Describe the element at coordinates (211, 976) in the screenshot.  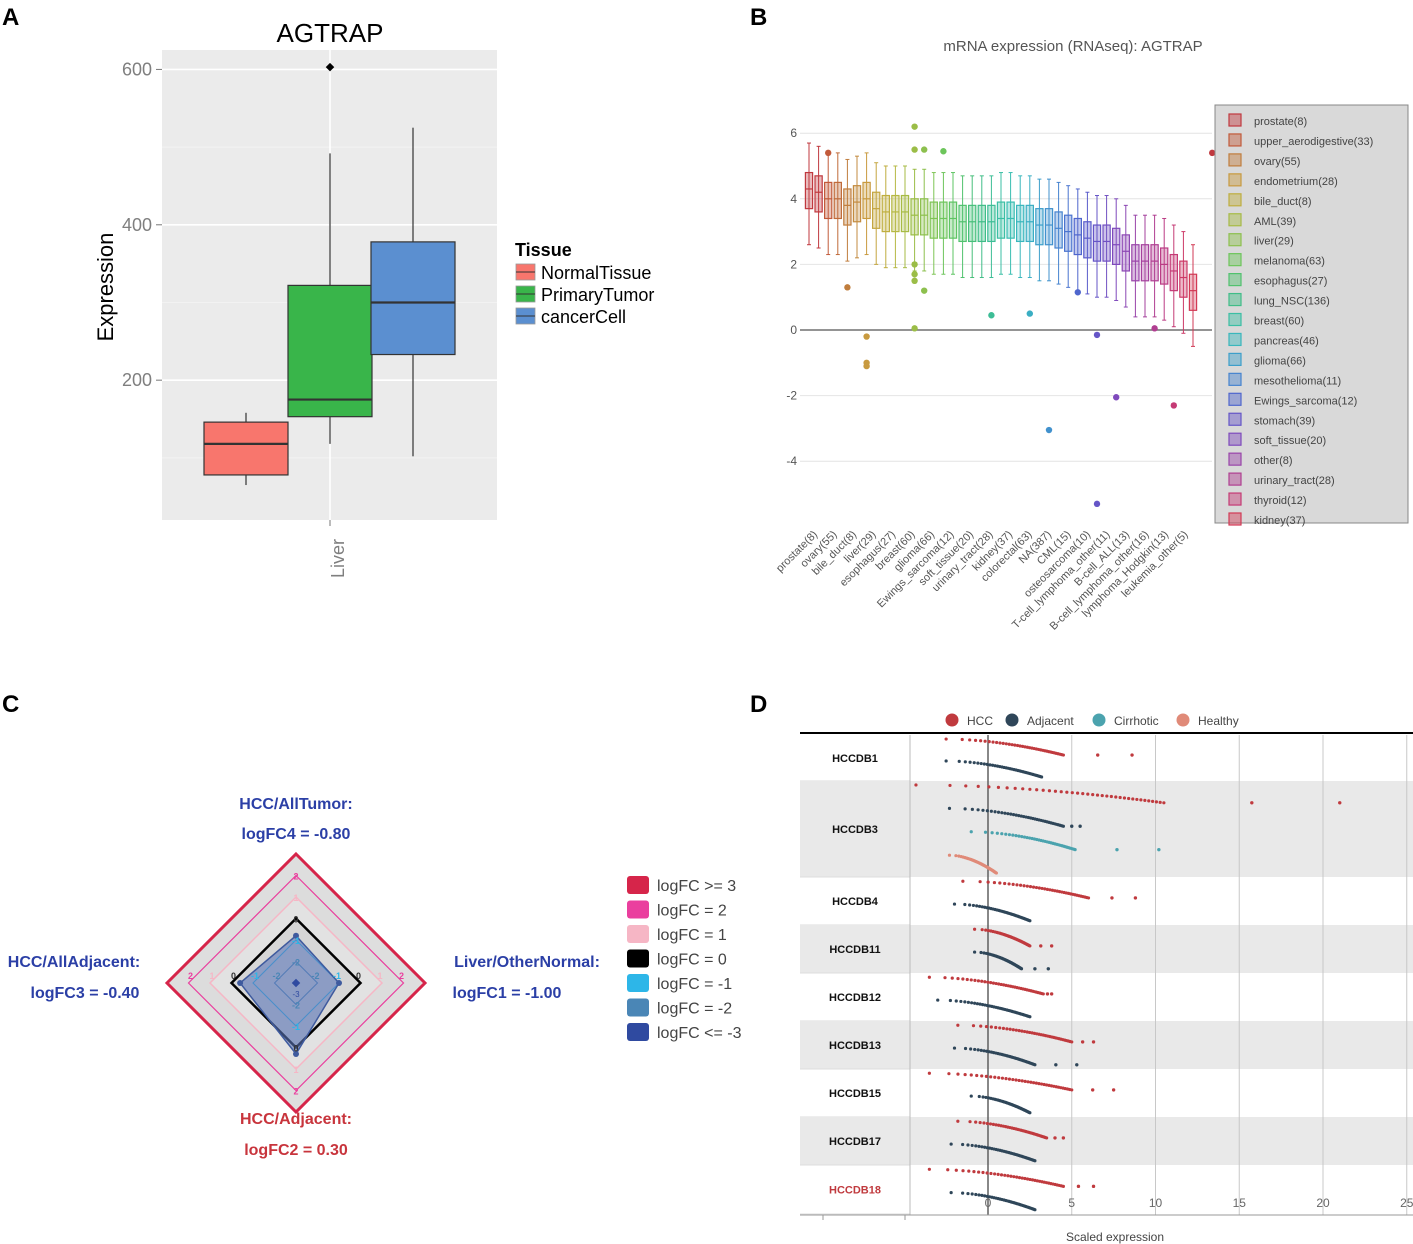
I see `panel-c-ring-label: 1` at that location.